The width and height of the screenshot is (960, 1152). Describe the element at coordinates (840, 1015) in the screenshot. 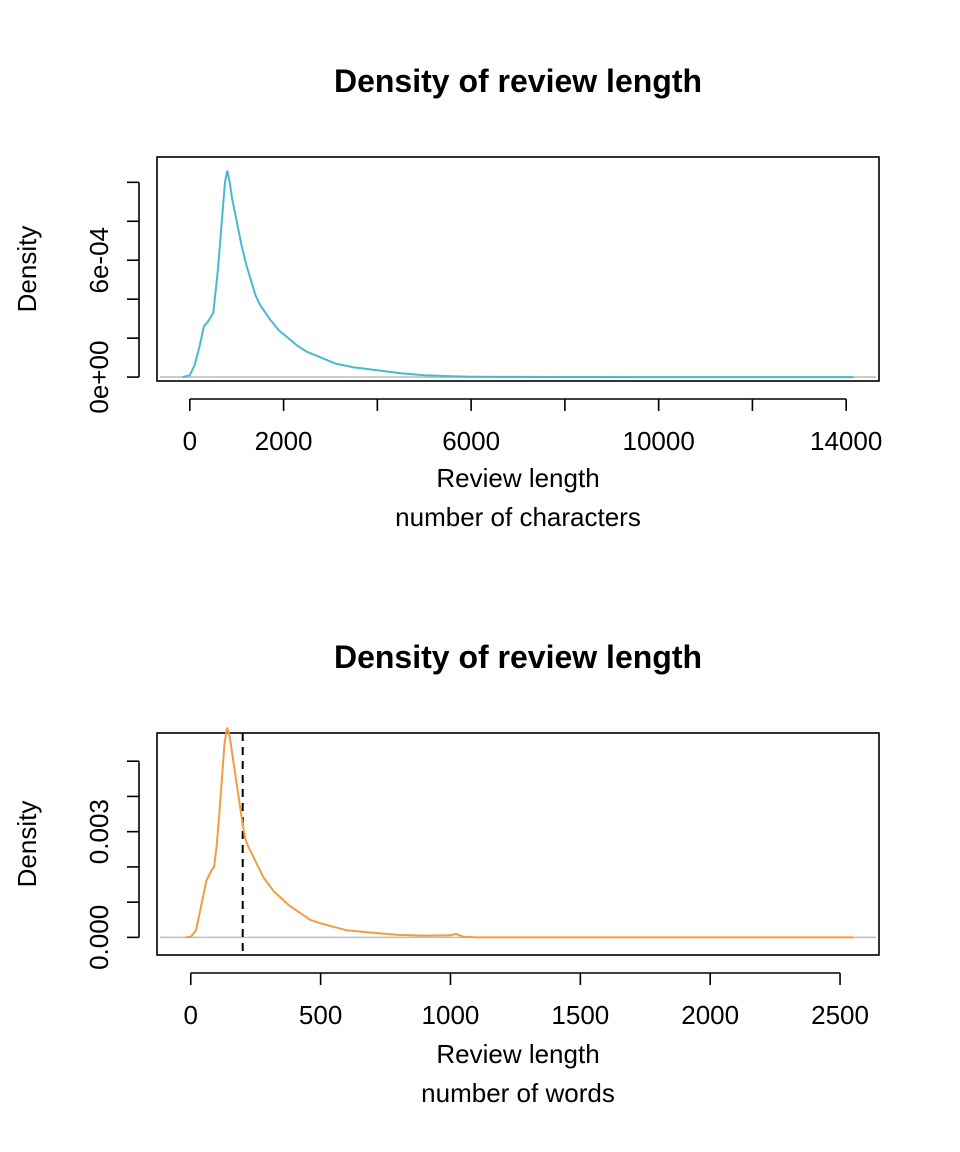

I see `x-tick-label: 2500` at that location.